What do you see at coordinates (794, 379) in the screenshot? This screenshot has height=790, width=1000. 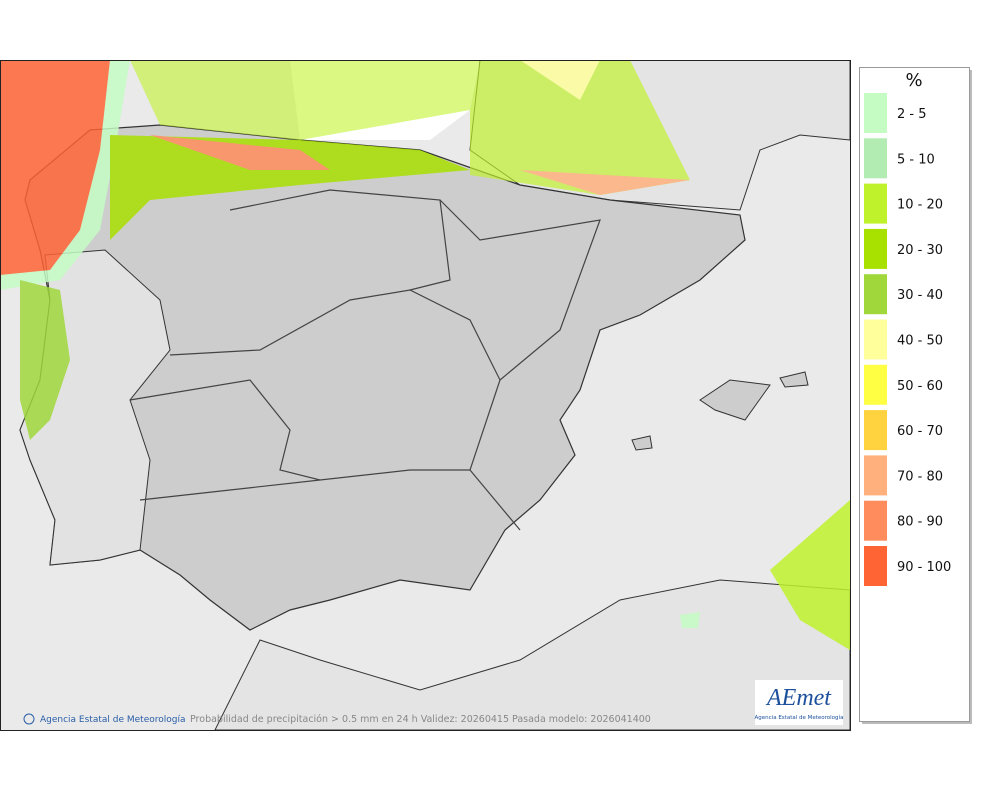 I see `menorca` at bounding box center [794, 379].